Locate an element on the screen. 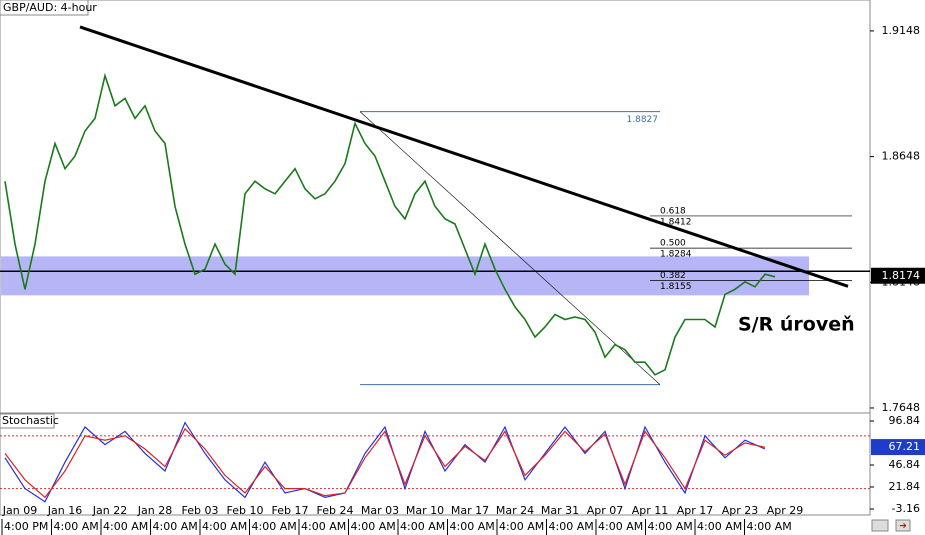  time-label: 4:00 PM is located at coordinates (26, 526).